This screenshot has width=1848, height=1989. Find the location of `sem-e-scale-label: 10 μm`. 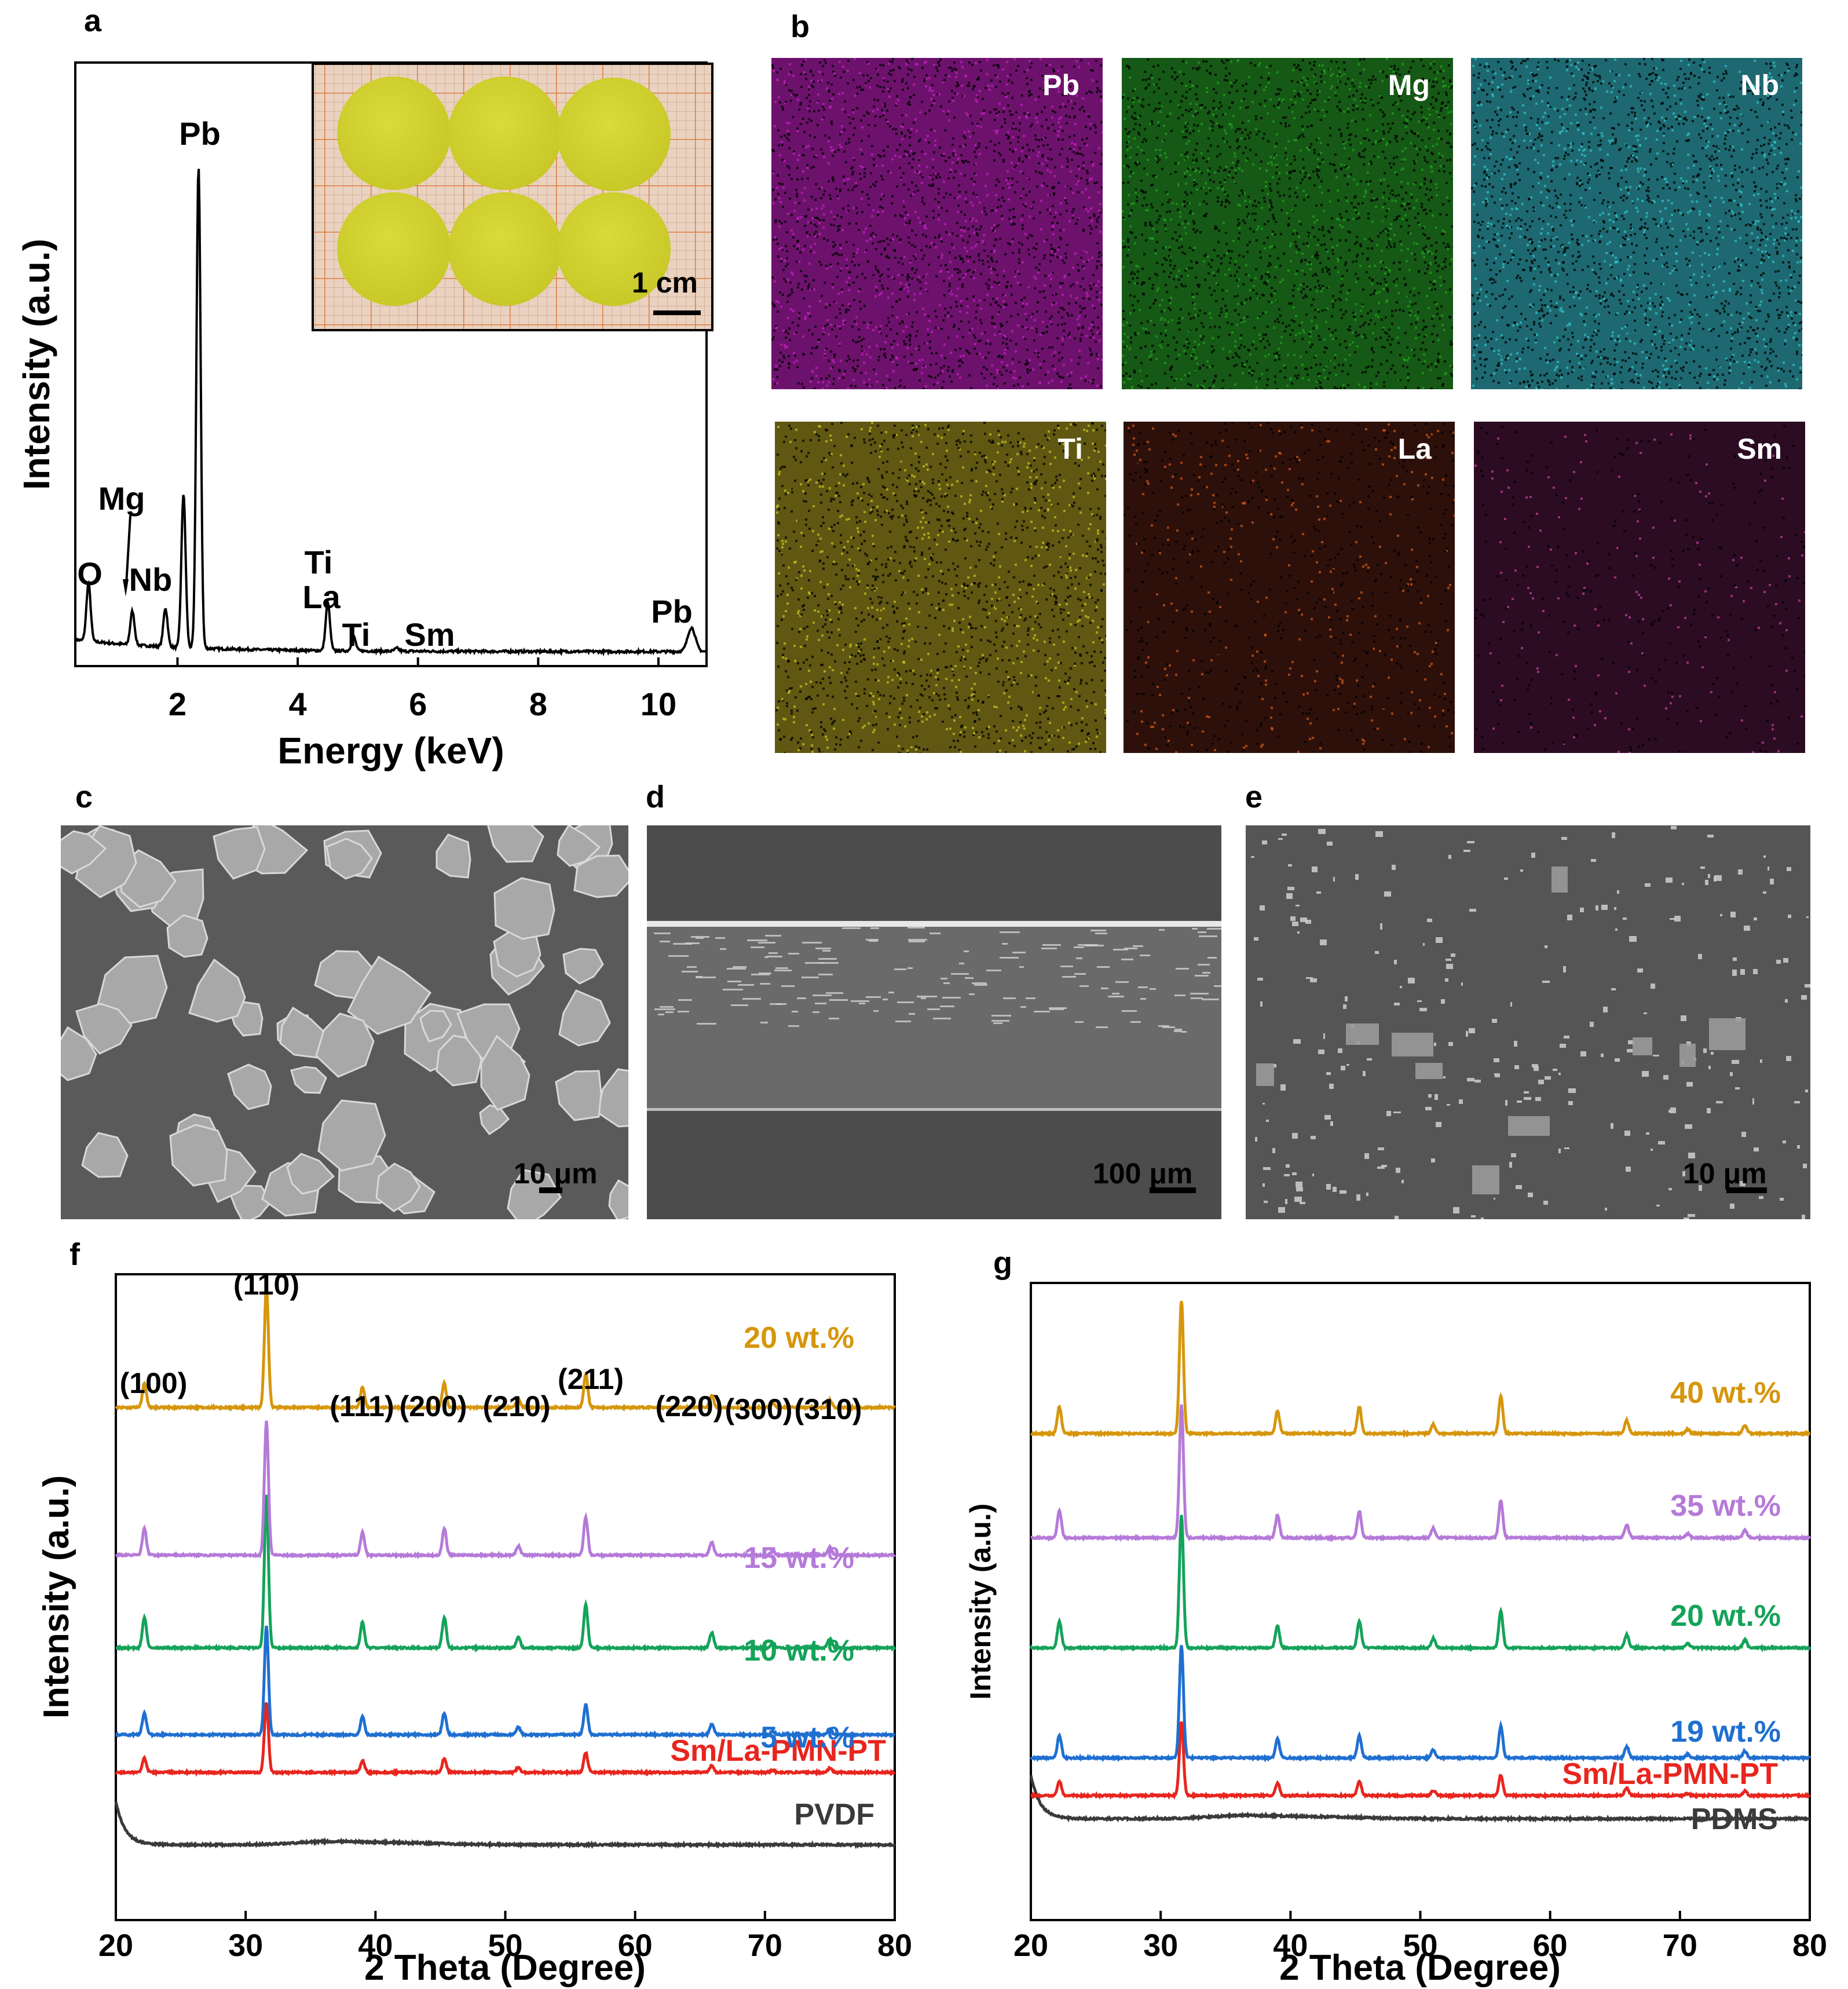

sem-e-scale-label: 10 μm is located at coordinates (1725, 1173).